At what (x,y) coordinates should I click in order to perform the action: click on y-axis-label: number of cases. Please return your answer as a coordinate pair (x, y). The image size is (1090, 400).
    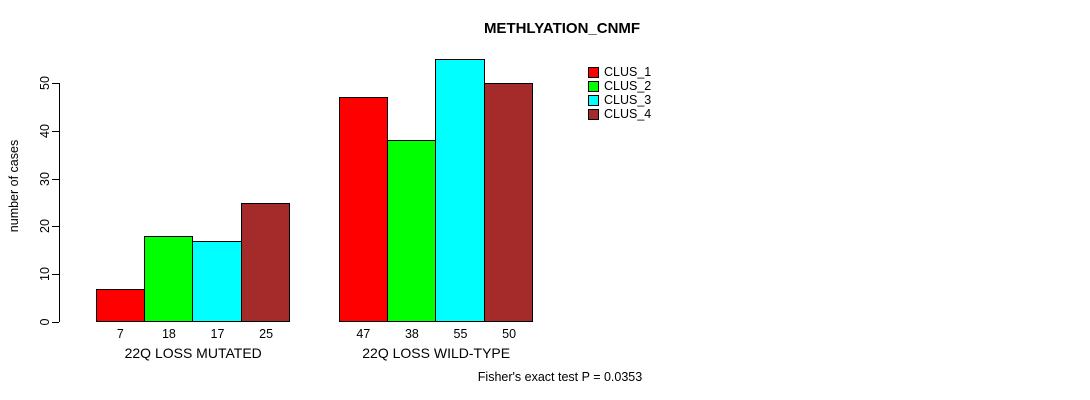
    Looking at the image, I should click on (14, 186).